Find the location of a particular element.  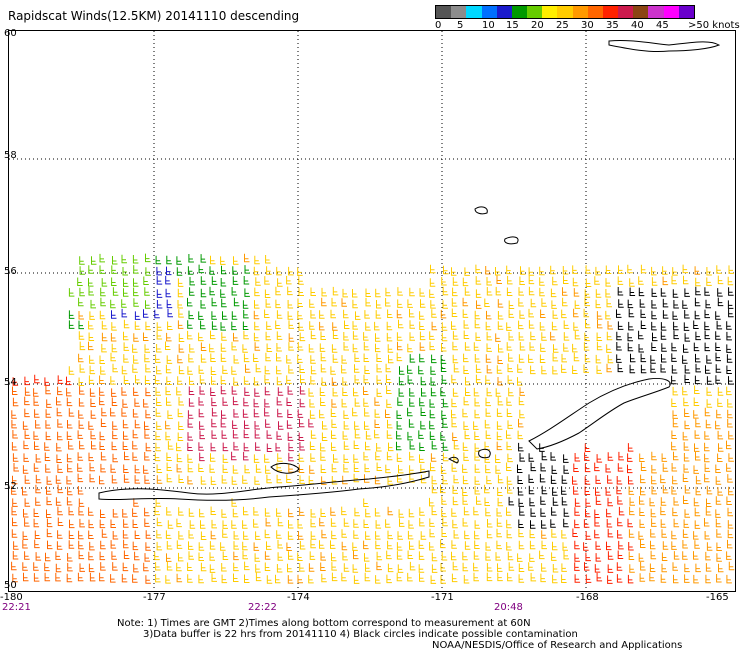

scale-label-10: >50 knots is located at coordinates (714, 25).